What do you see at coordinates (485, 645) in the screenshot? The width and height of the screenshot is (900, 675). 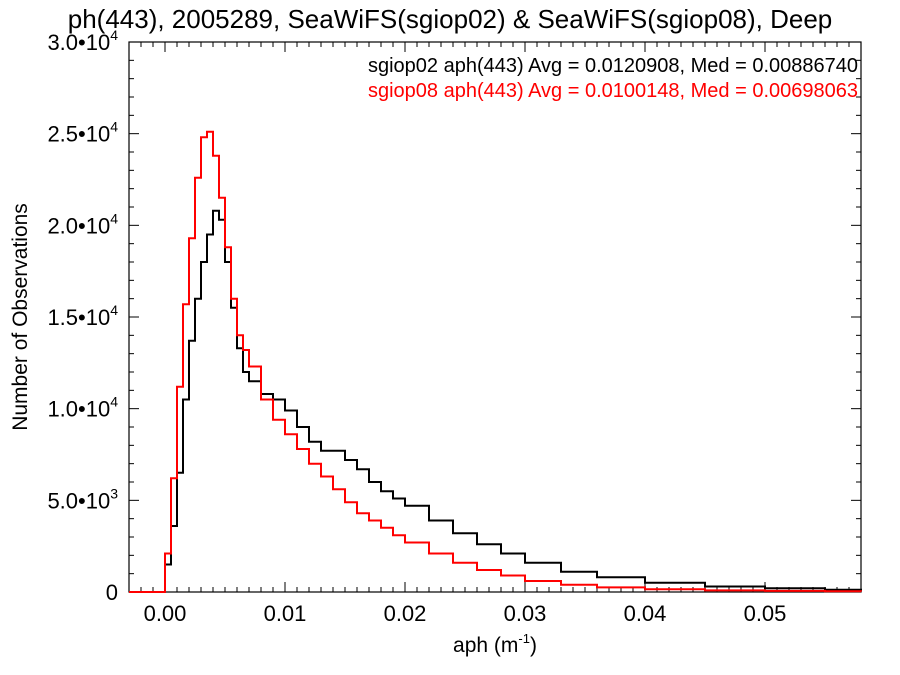 I see `x-axis-label-main: aph (m` at bounding box center [485, 645].